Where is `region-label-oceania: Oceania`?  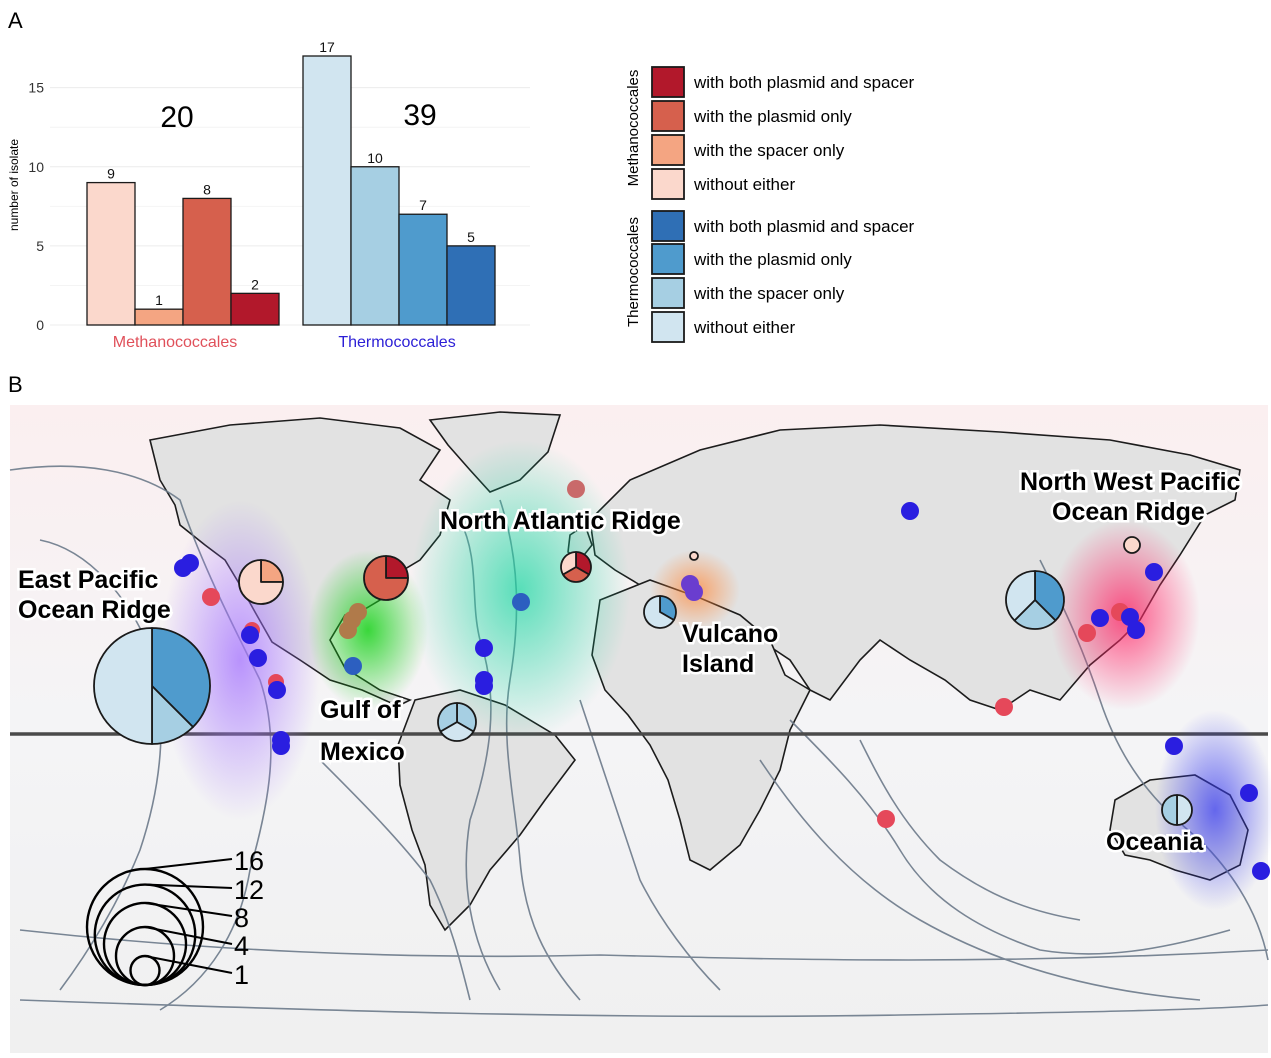 region-label-oceania: Oceania is located at coordinates (1155, 842).